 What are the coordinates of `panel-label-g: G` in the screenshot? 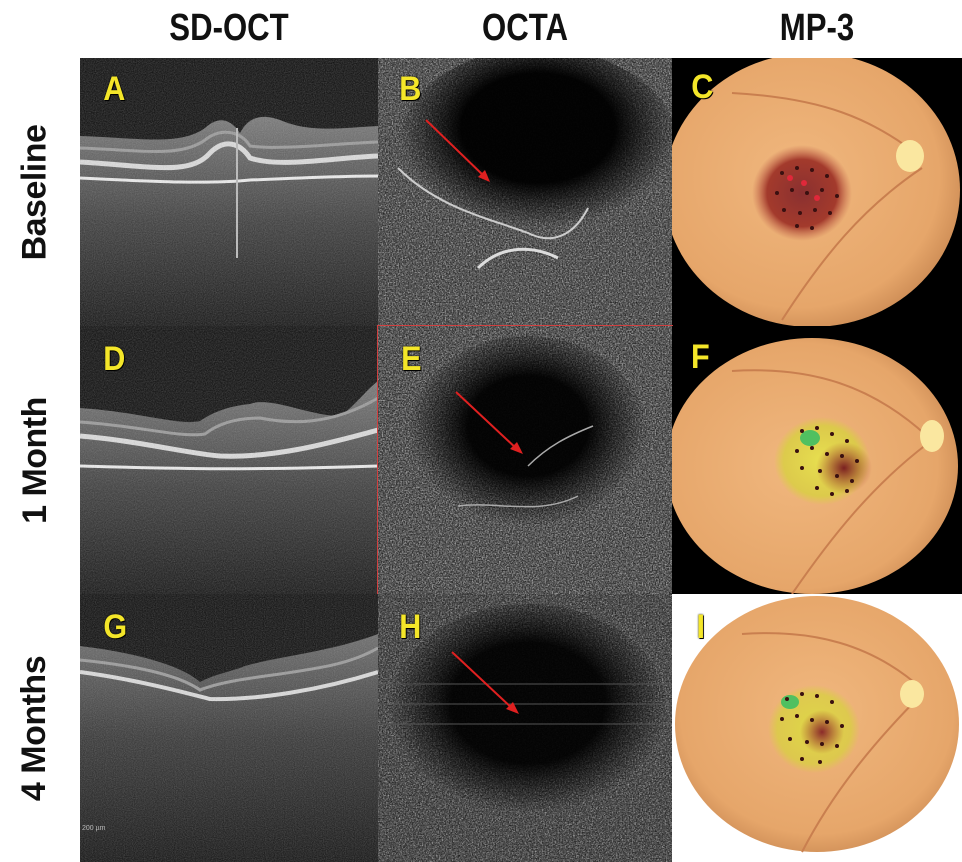 It's located at (115, 627).